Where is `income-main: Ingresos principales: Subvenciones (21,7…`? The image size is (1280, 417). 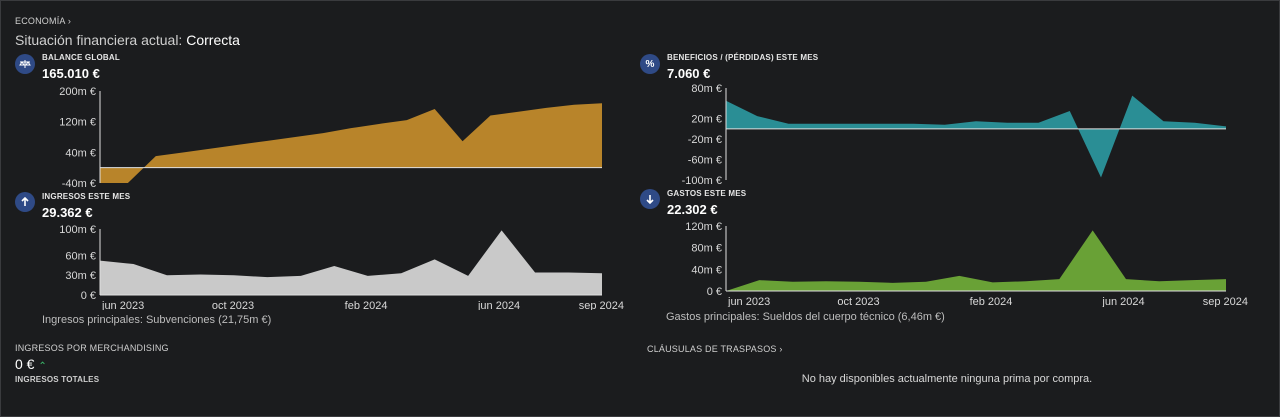 income-main: Ingresos principales: Subvenciones (21,7… is located at coordinates (157, 320).